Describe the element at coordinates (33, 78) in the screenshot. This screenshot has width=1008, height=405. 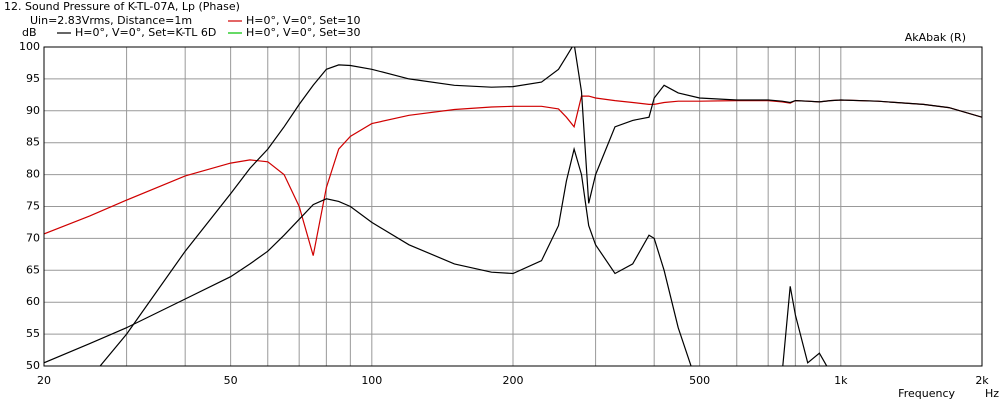
I see `y-tick-label: 95` at that location.